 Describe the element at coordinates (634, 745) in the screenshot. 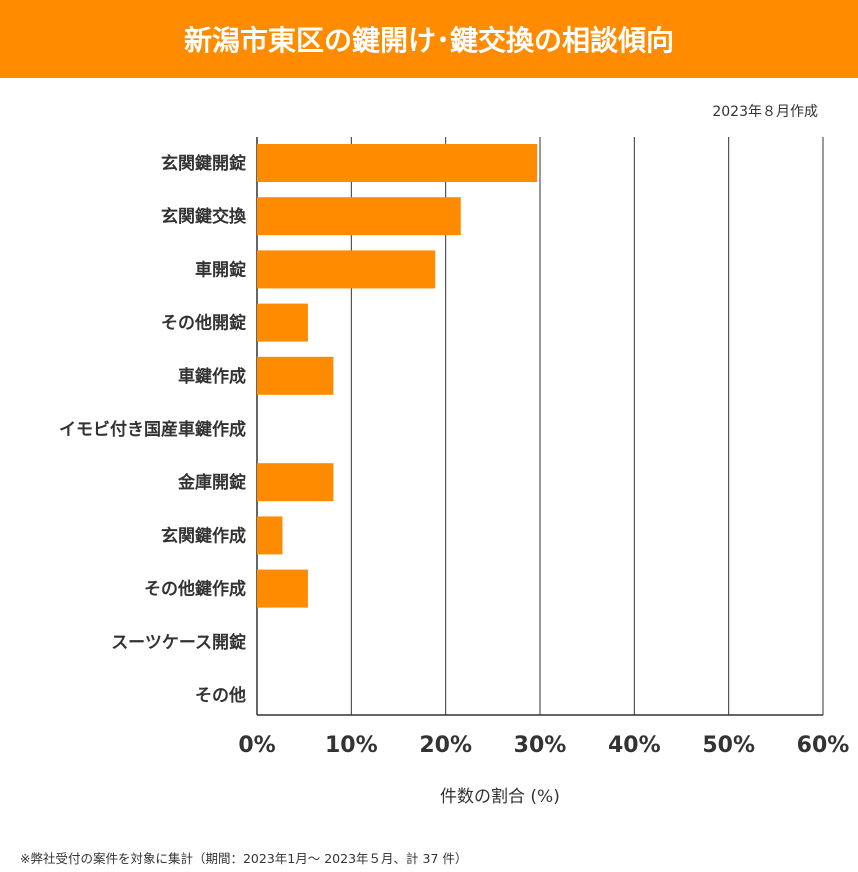

I see `x-tick-label: 40%` at that location.